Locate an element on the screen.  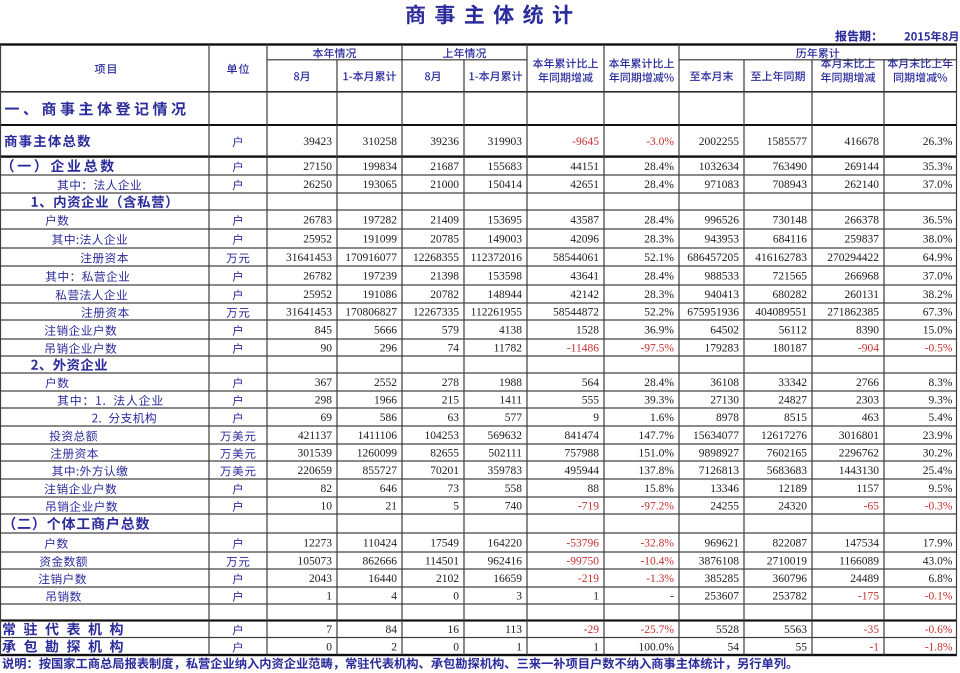
svg-text: 179283 is located at coordinates (722, 349).